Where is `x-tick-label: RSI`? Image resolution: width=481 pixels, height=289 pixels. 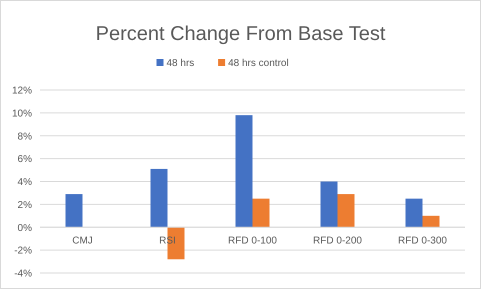 x-tick-label: RSI is located at coordinates (167, 240).